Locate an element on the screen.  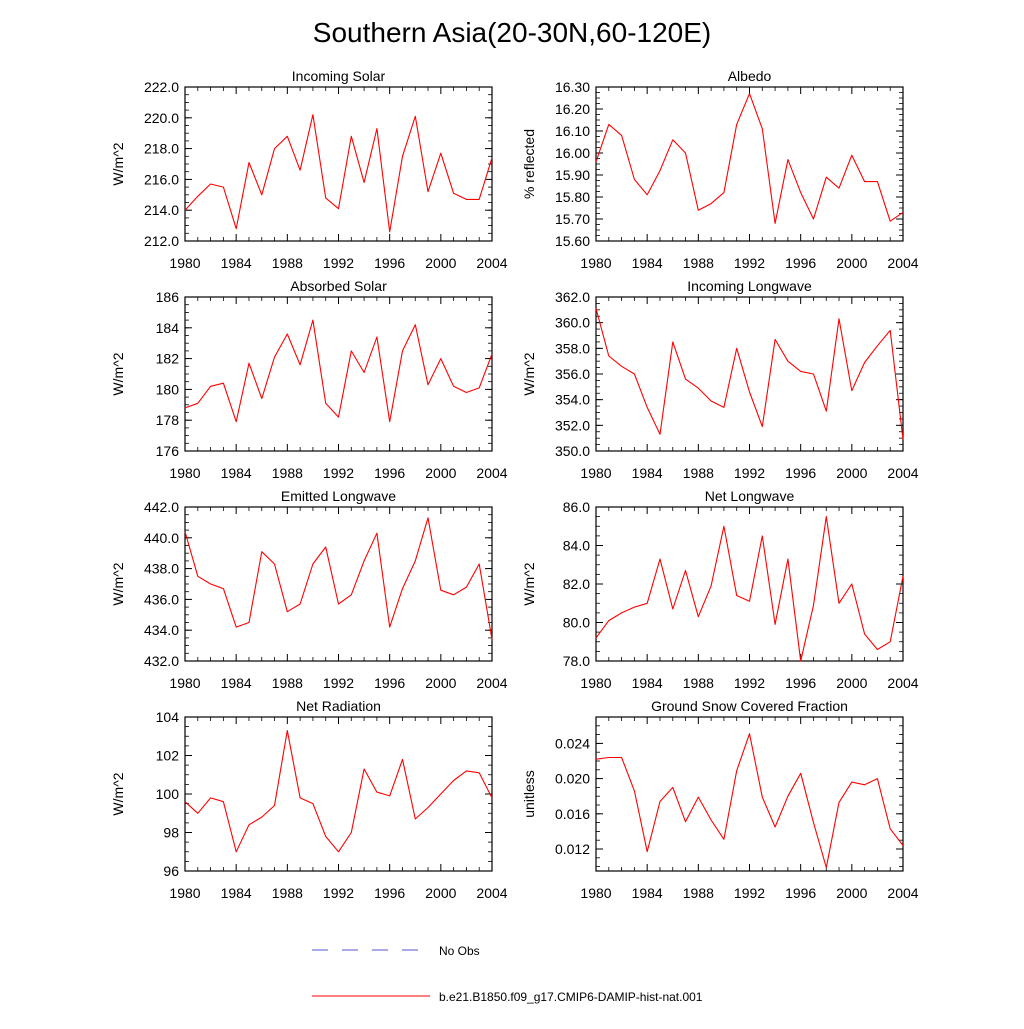
panel-6-ytick-label: 86.0 is located at coordinates (576, 507).